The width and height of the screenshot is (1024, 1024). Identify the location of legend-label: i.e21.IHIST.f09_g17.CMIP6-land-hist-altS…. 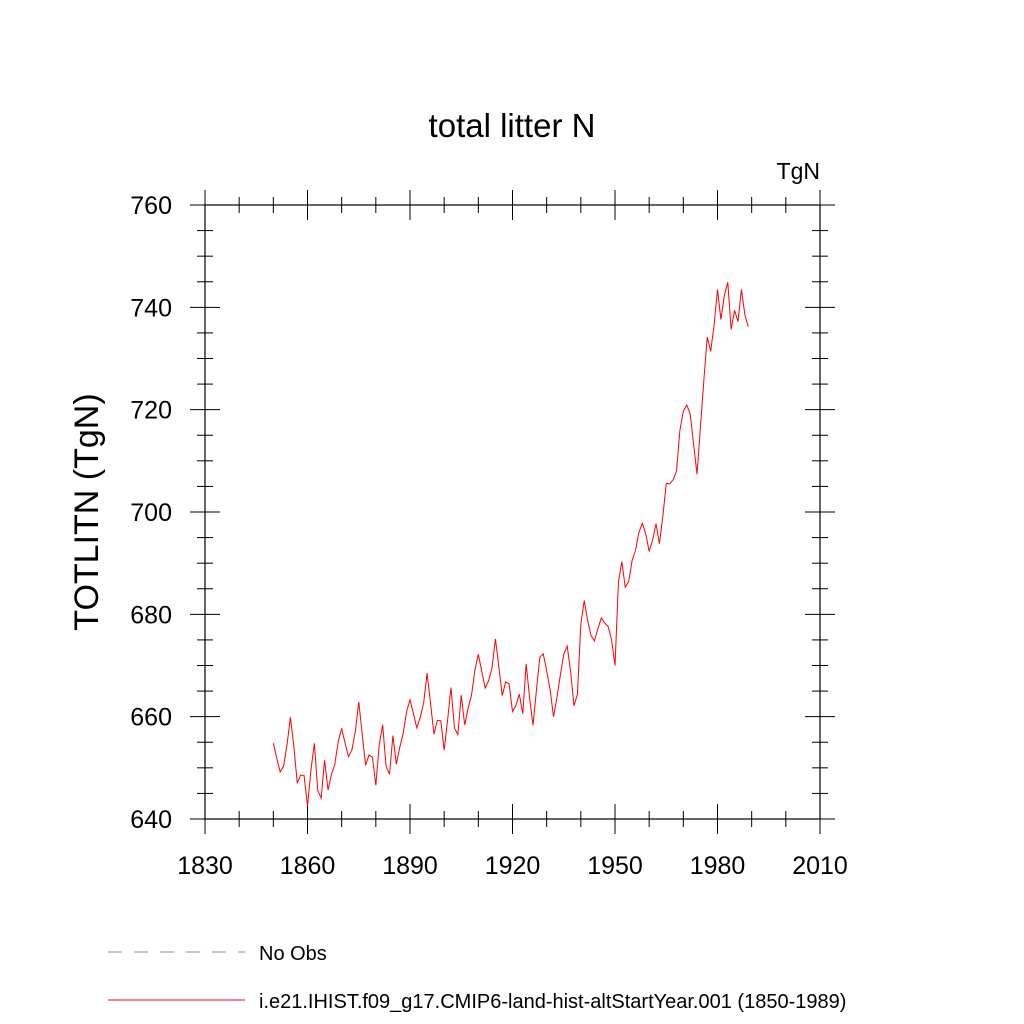
(552, 1002).